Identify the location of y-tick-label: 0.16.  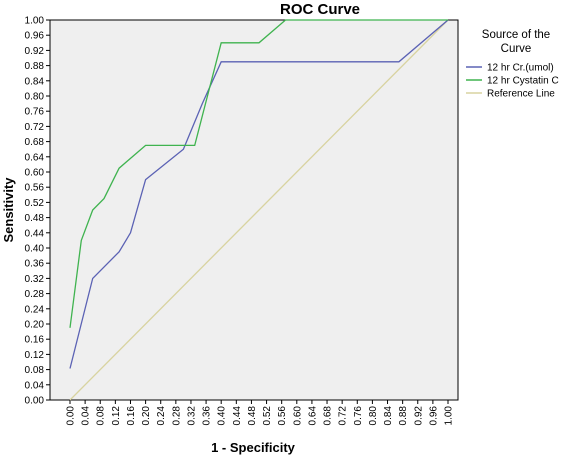
(35, 340).